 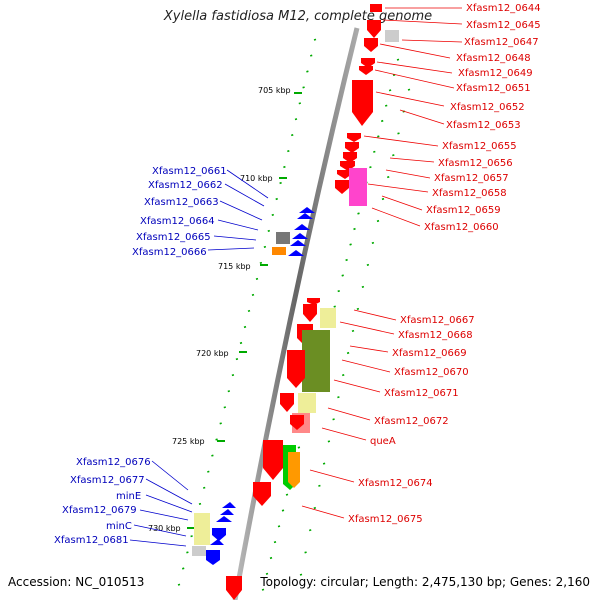 I want to click on label-0676: Xfasm12_0676, so click(x=113, y=462).